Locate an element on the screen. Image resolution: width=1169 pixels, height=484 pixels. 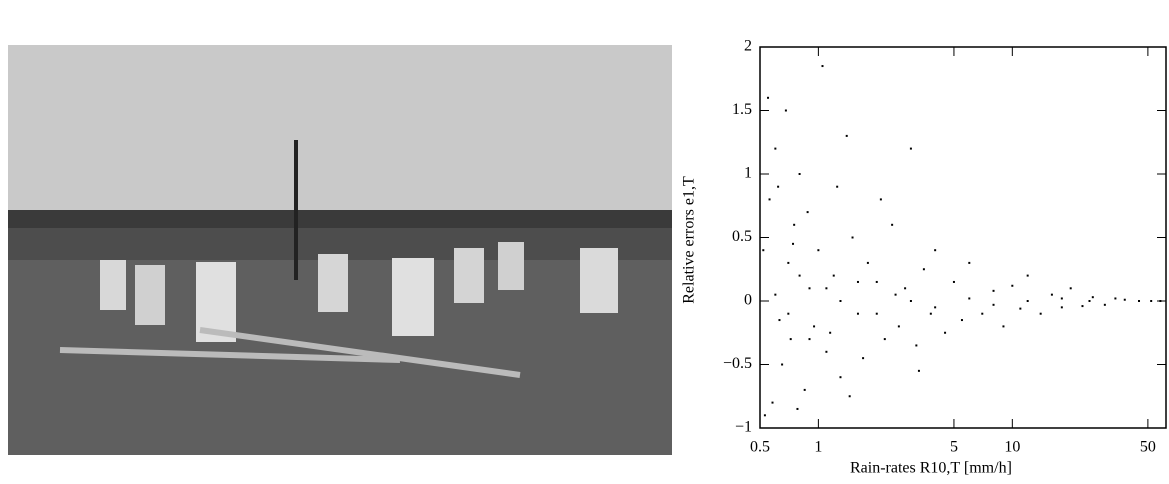
y-tick-label: 1.5 is located at coordinates (742, 109).